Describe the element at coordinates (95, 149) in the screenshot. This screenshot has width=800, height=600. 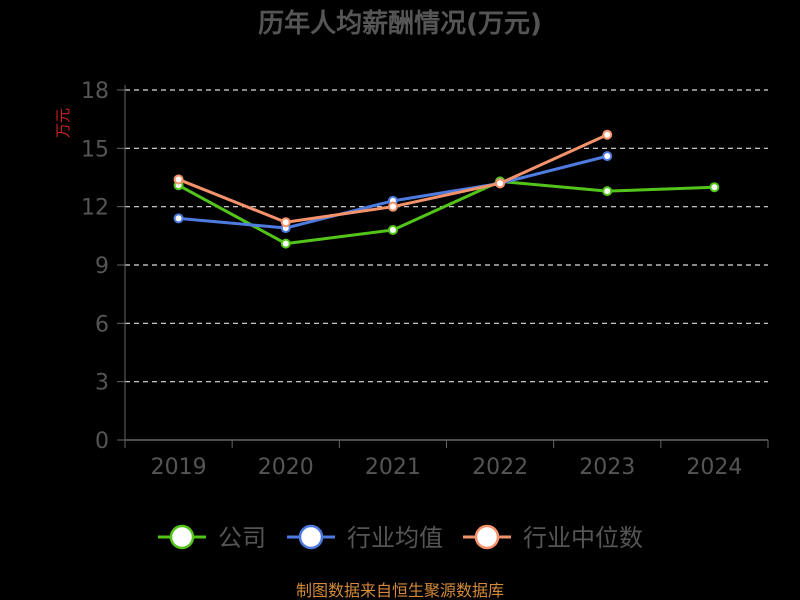
I see `y-tick-label: 15` at that location.